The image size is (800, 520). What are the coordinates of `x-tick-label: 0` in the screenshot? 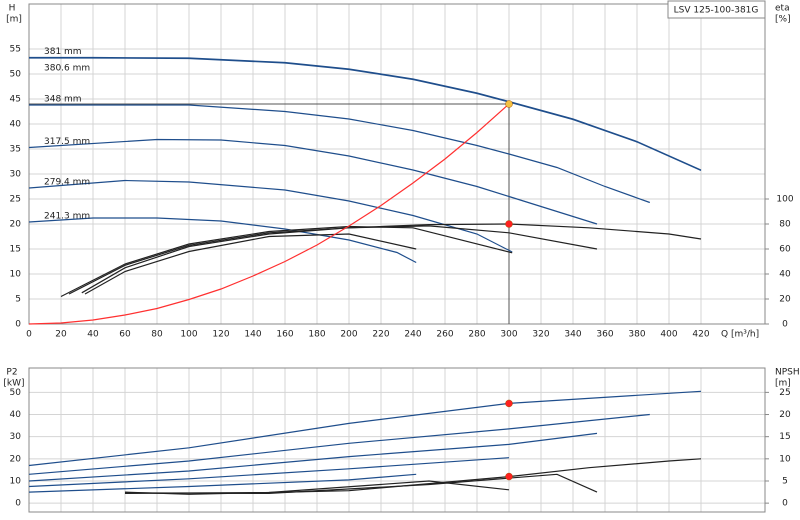 It's located at (29, 335).